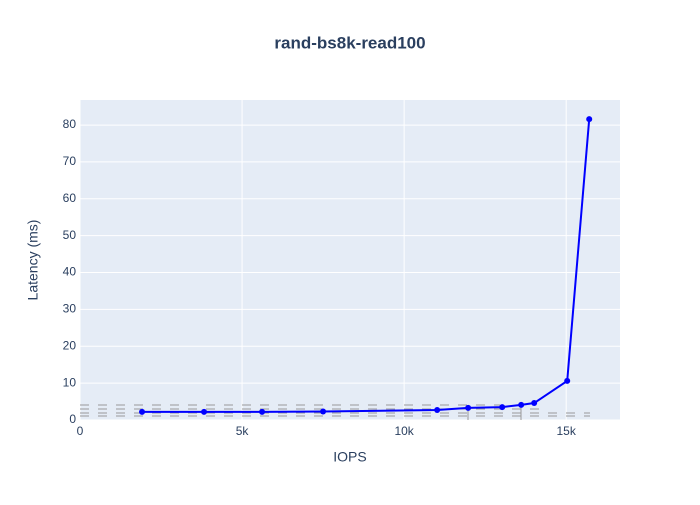 This screenshot has width=700, height=505. Describe the element at coordinates (70, 198) in the screenshot. I see `y-tick-label: 60` at that location.